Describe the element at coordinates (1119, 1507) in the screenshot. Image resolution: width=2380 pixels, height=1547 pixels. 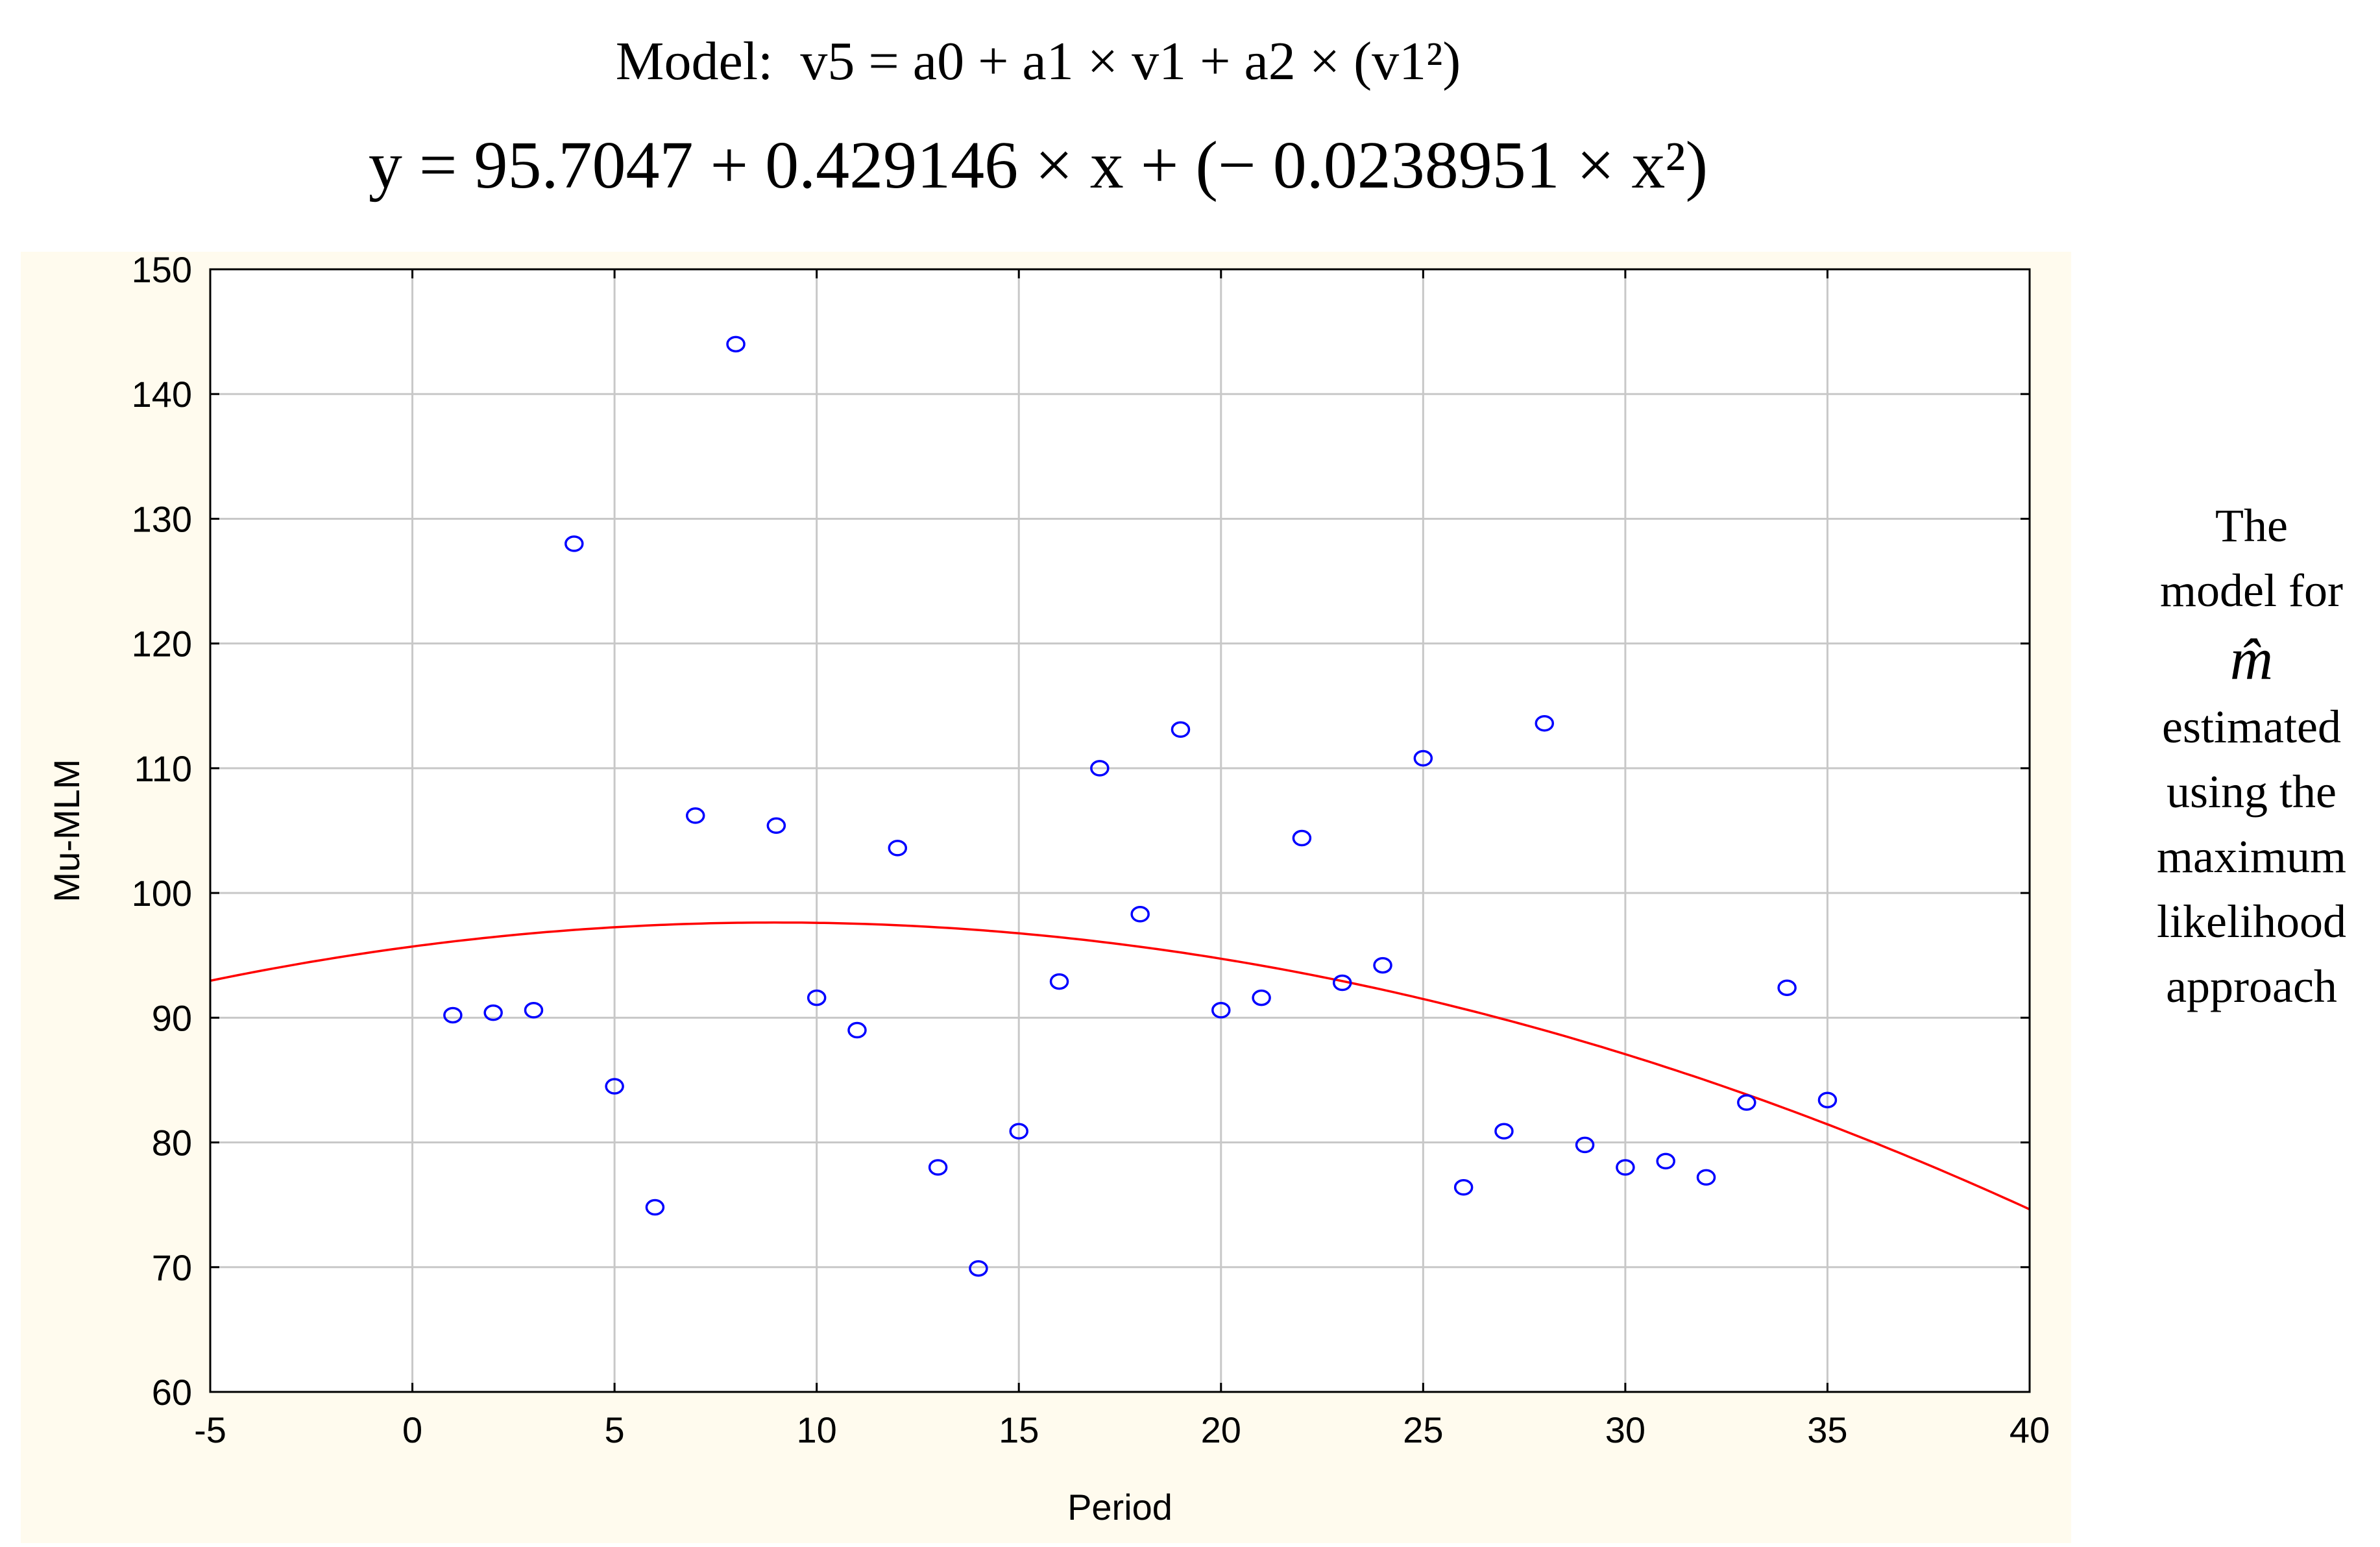
I see `x-axis-title: Period` at that location.